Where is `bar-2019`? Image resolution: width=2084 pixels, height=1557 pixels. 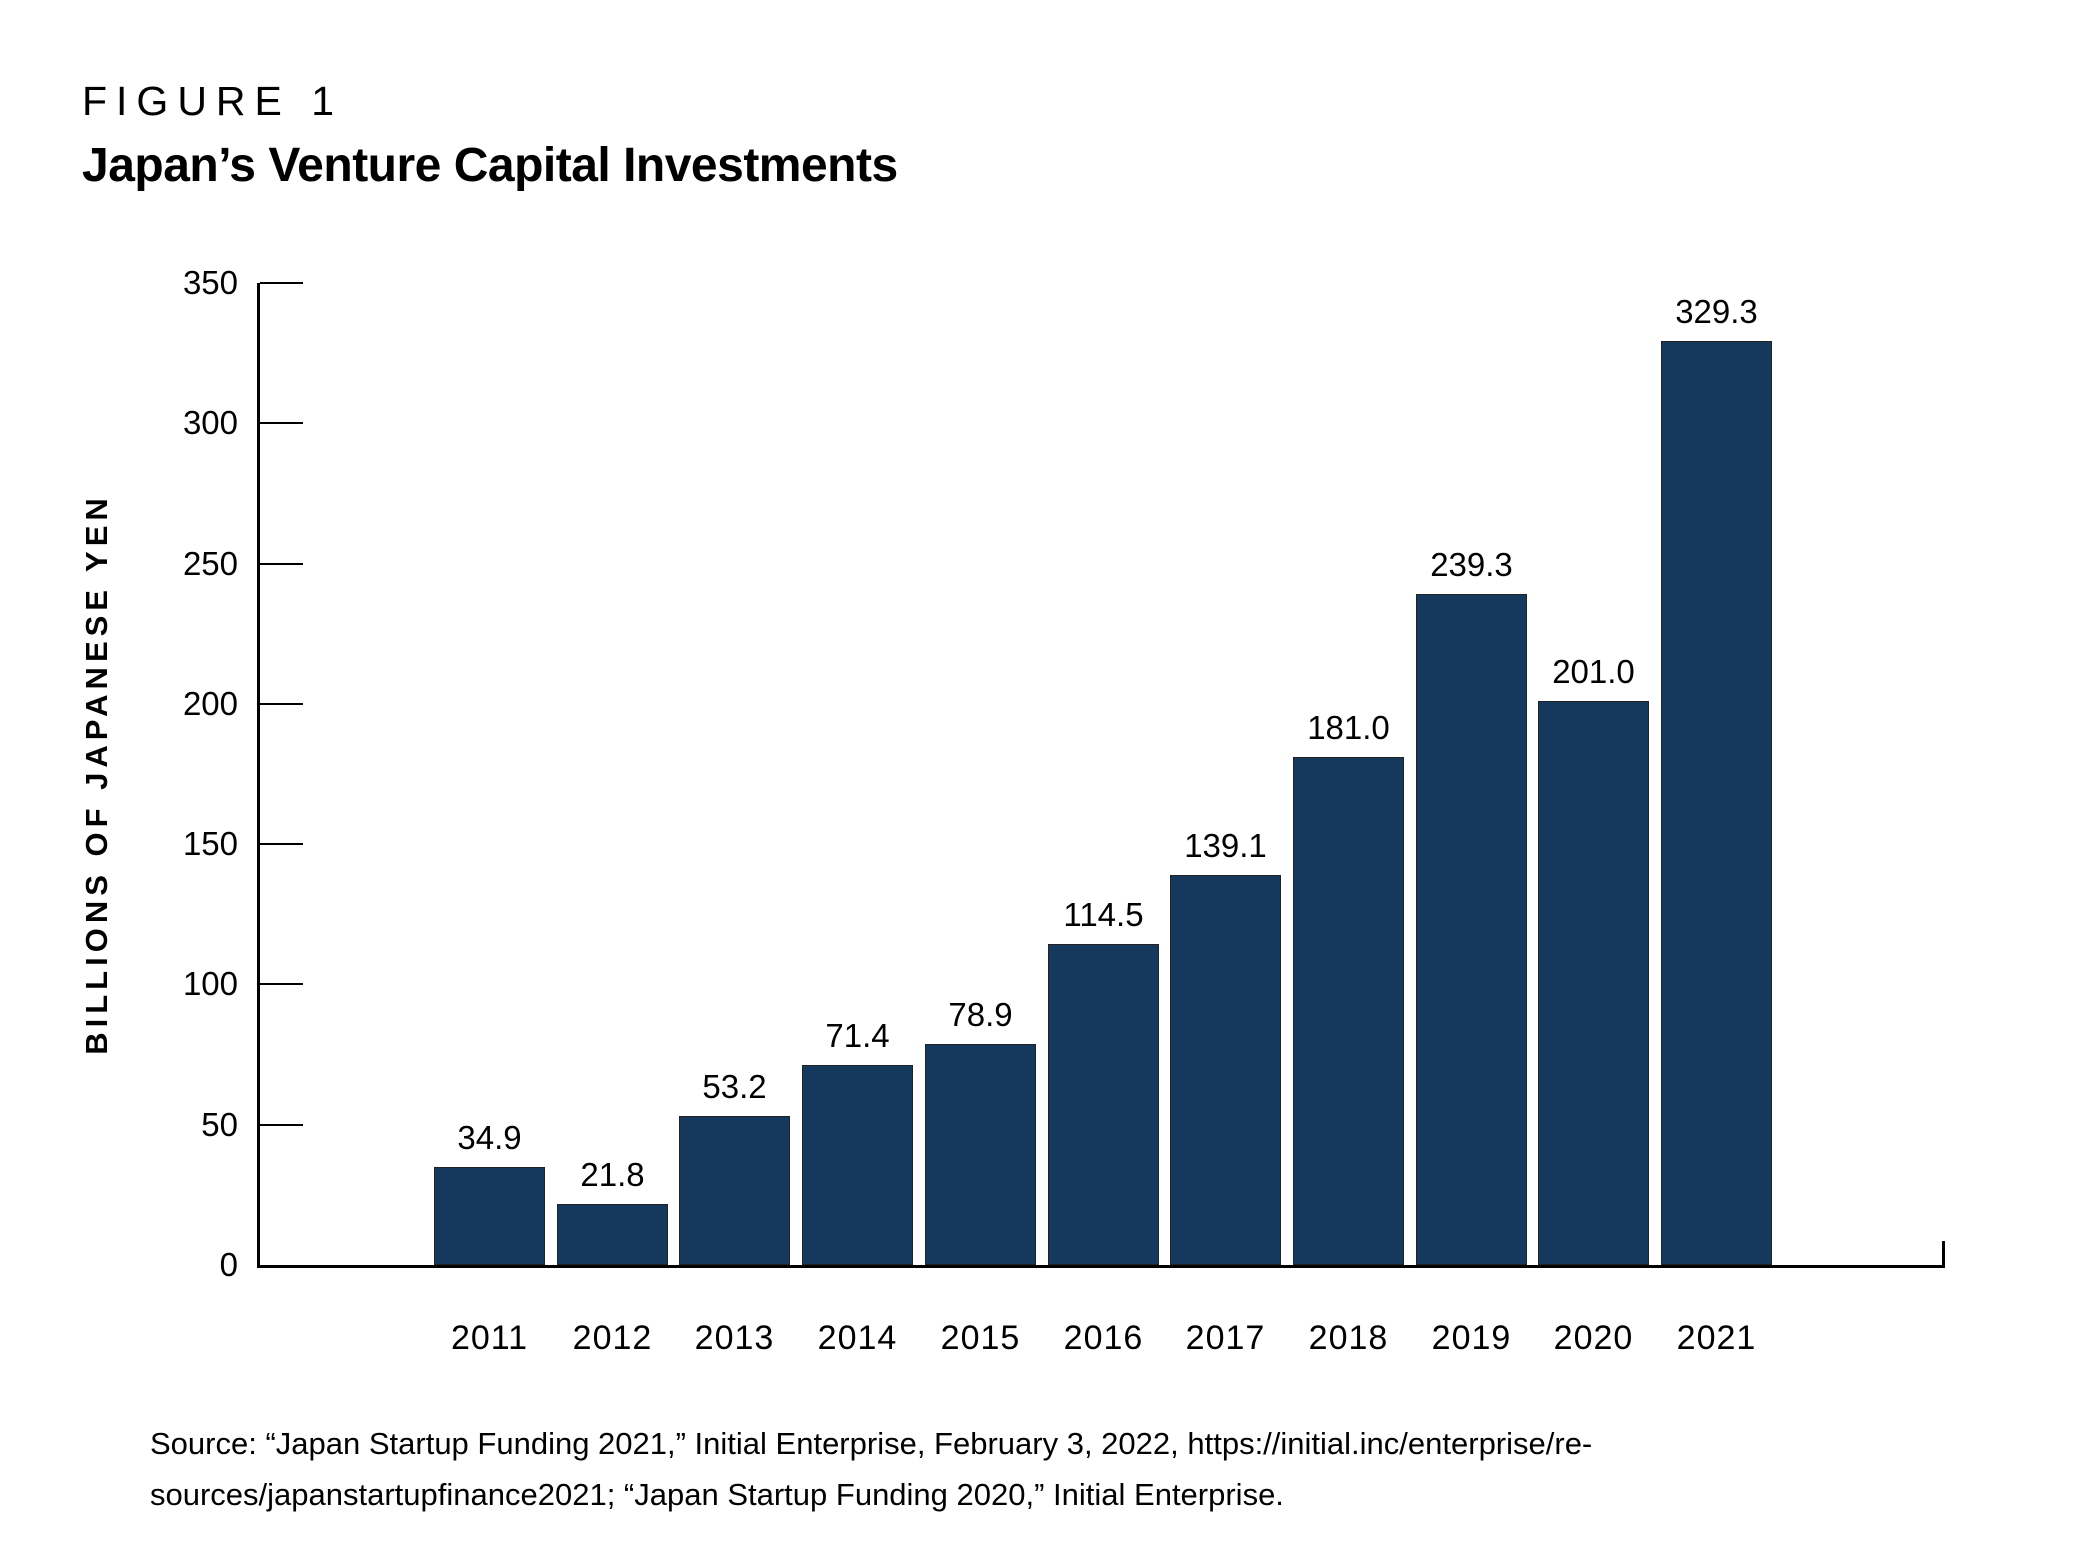 bar-2019 is located at coordinates (1471, 929).